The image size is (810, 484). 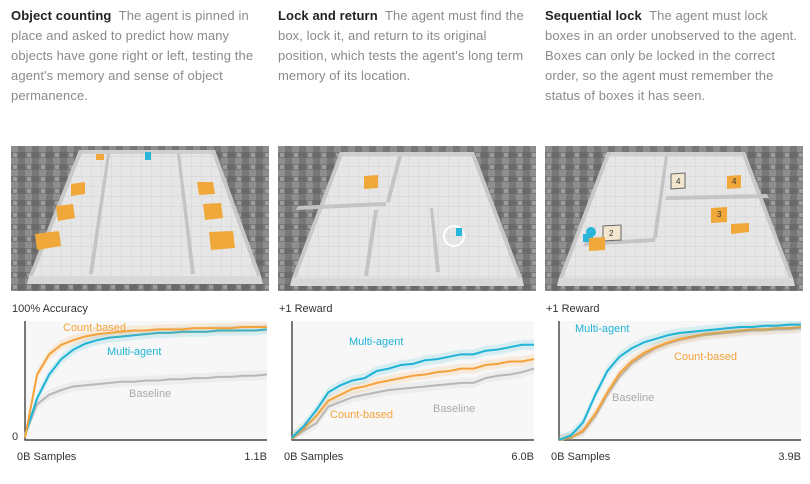 I want to click on x-end-label: 3.9B, so click(x=789, y=457).